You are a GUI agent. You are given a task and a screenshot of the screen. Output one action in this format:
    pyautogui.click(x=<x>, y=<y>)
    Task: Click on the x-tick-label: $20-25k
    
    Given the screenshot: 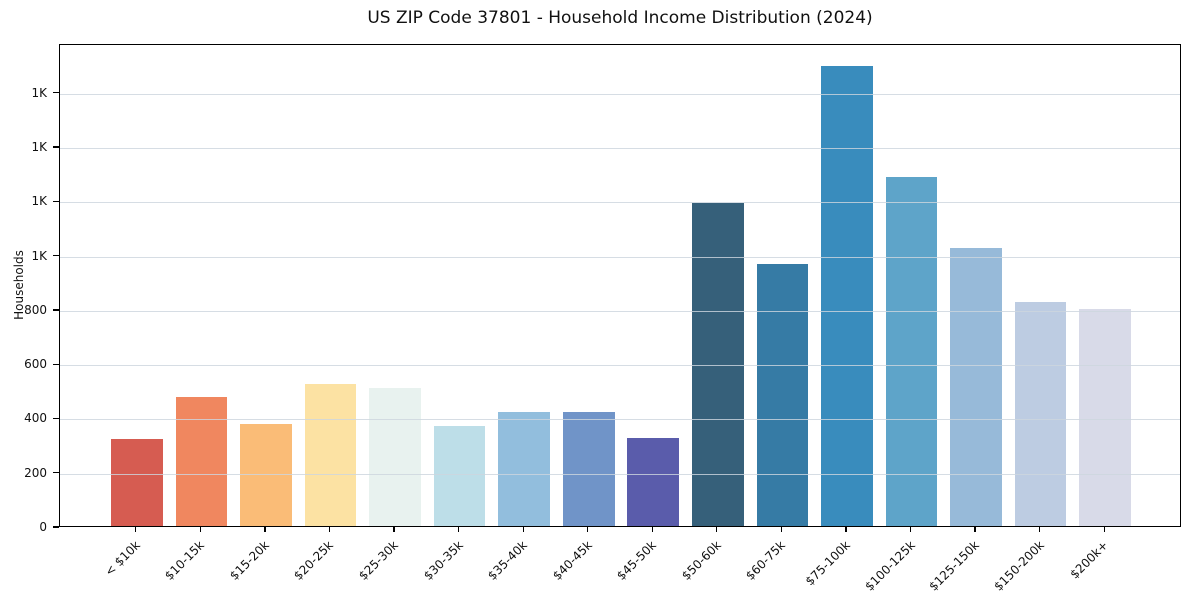 What is the action you would take?
    pyautogui.click(x=314, y=560)
    